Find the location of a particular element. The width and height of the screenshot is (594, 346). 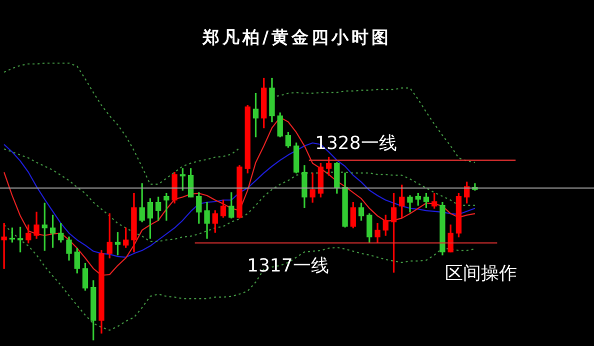

ref-line-label: 1317一线 is located at coordinates (288, 266).